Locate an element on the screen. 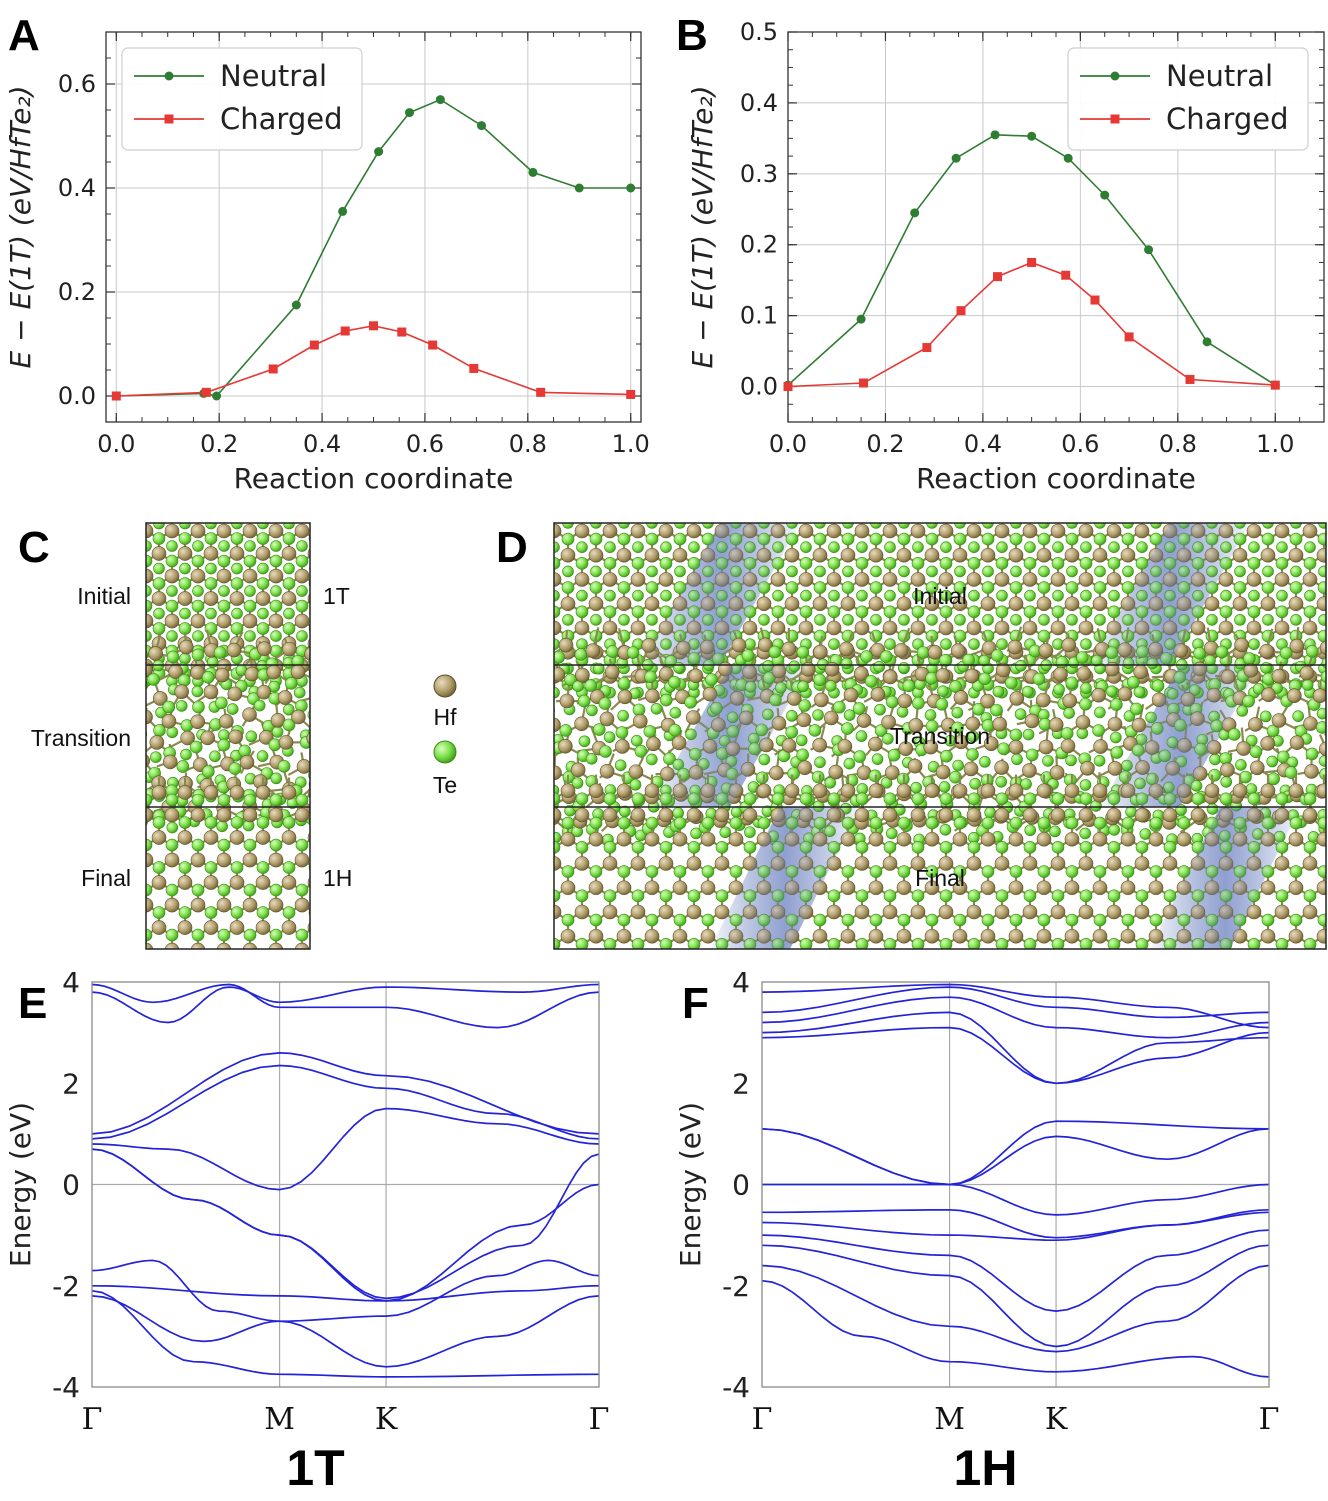 Image resolution: width=1328 pixels, height=1501 pixels. y-tick-label: 0.2 is located at coordinates (759, 245).